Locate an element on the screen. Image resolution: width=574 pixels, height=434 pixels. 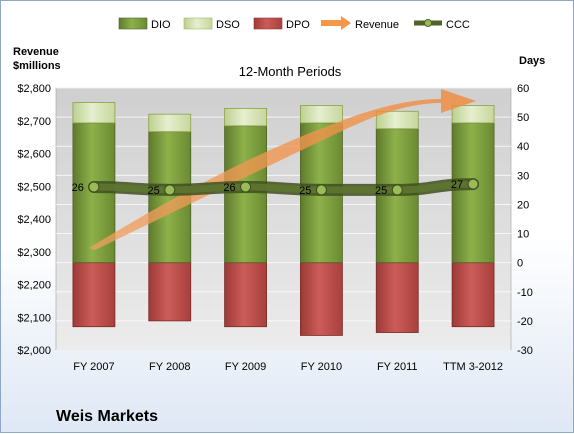
right-tick-label: 50 is located at coordinates (523, 118).